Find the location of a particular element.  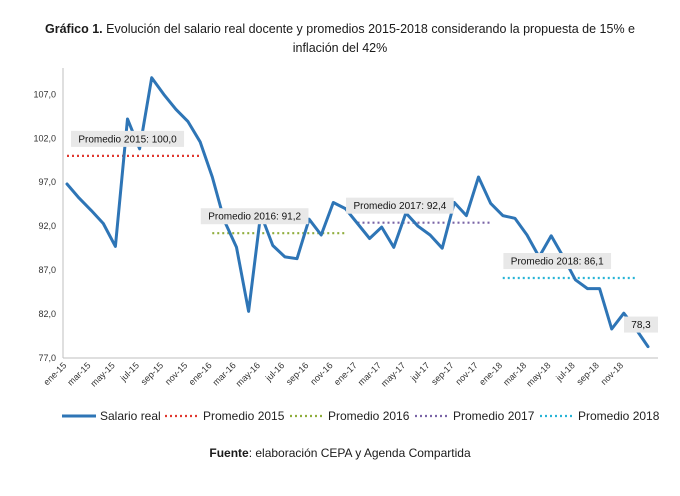

x-tick-label: mar-16 is located at coordinates (224, 373).